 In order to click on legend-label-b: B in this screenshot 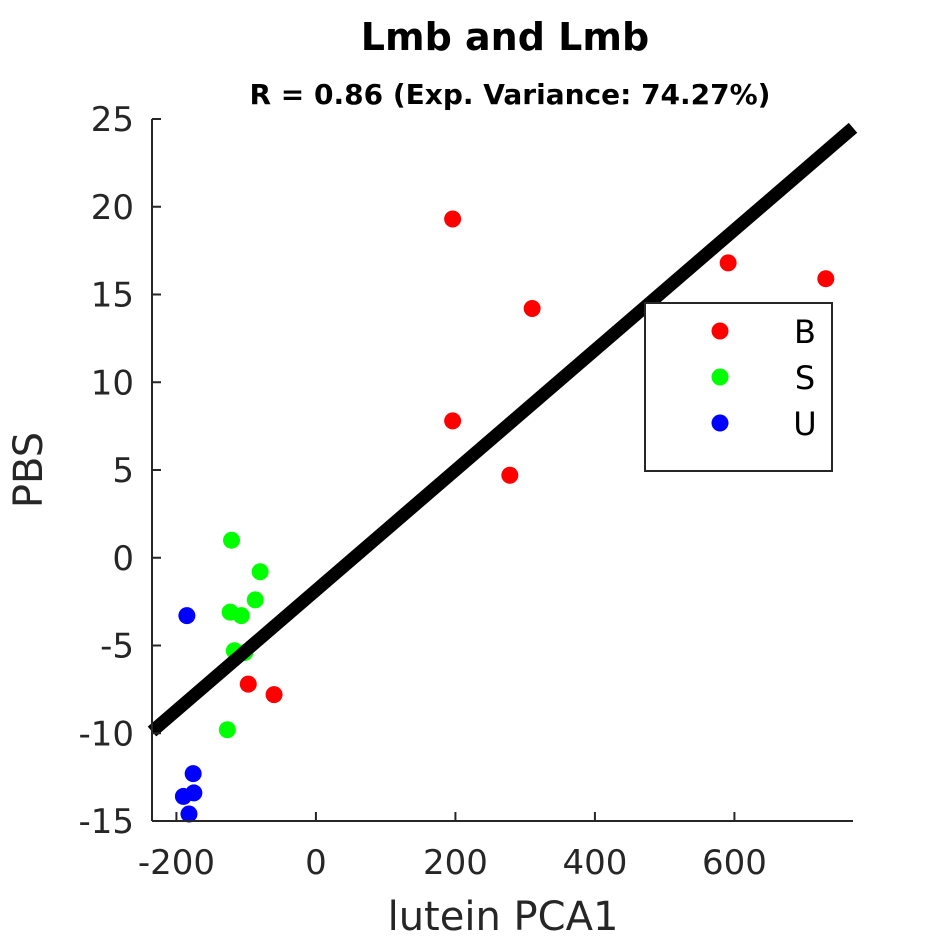, I will do `click(805, 332)`.